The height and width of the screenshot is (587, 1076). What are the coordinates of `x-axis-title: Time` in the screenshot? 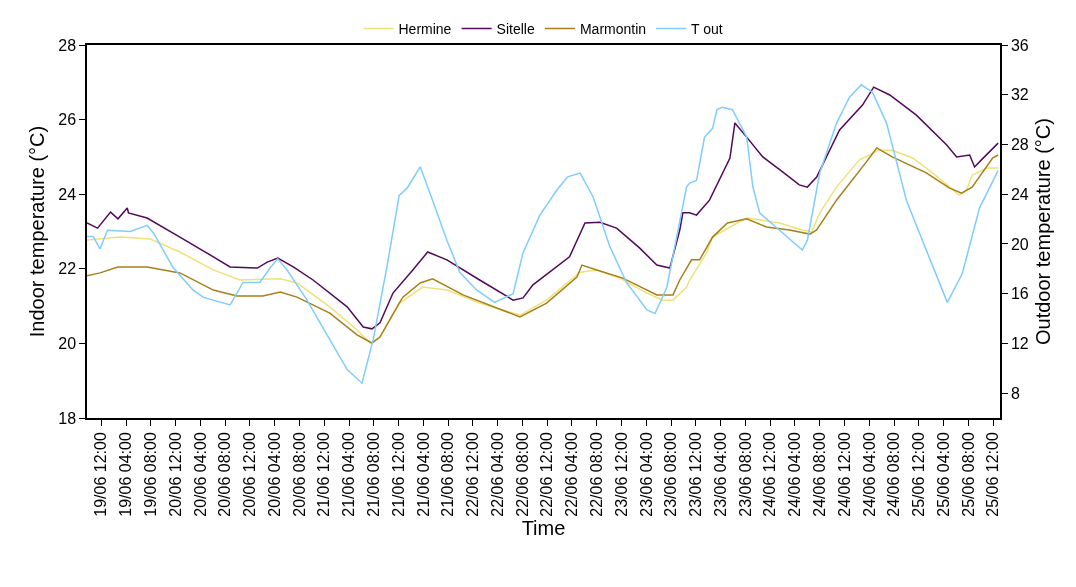 It's located at (543, 527).